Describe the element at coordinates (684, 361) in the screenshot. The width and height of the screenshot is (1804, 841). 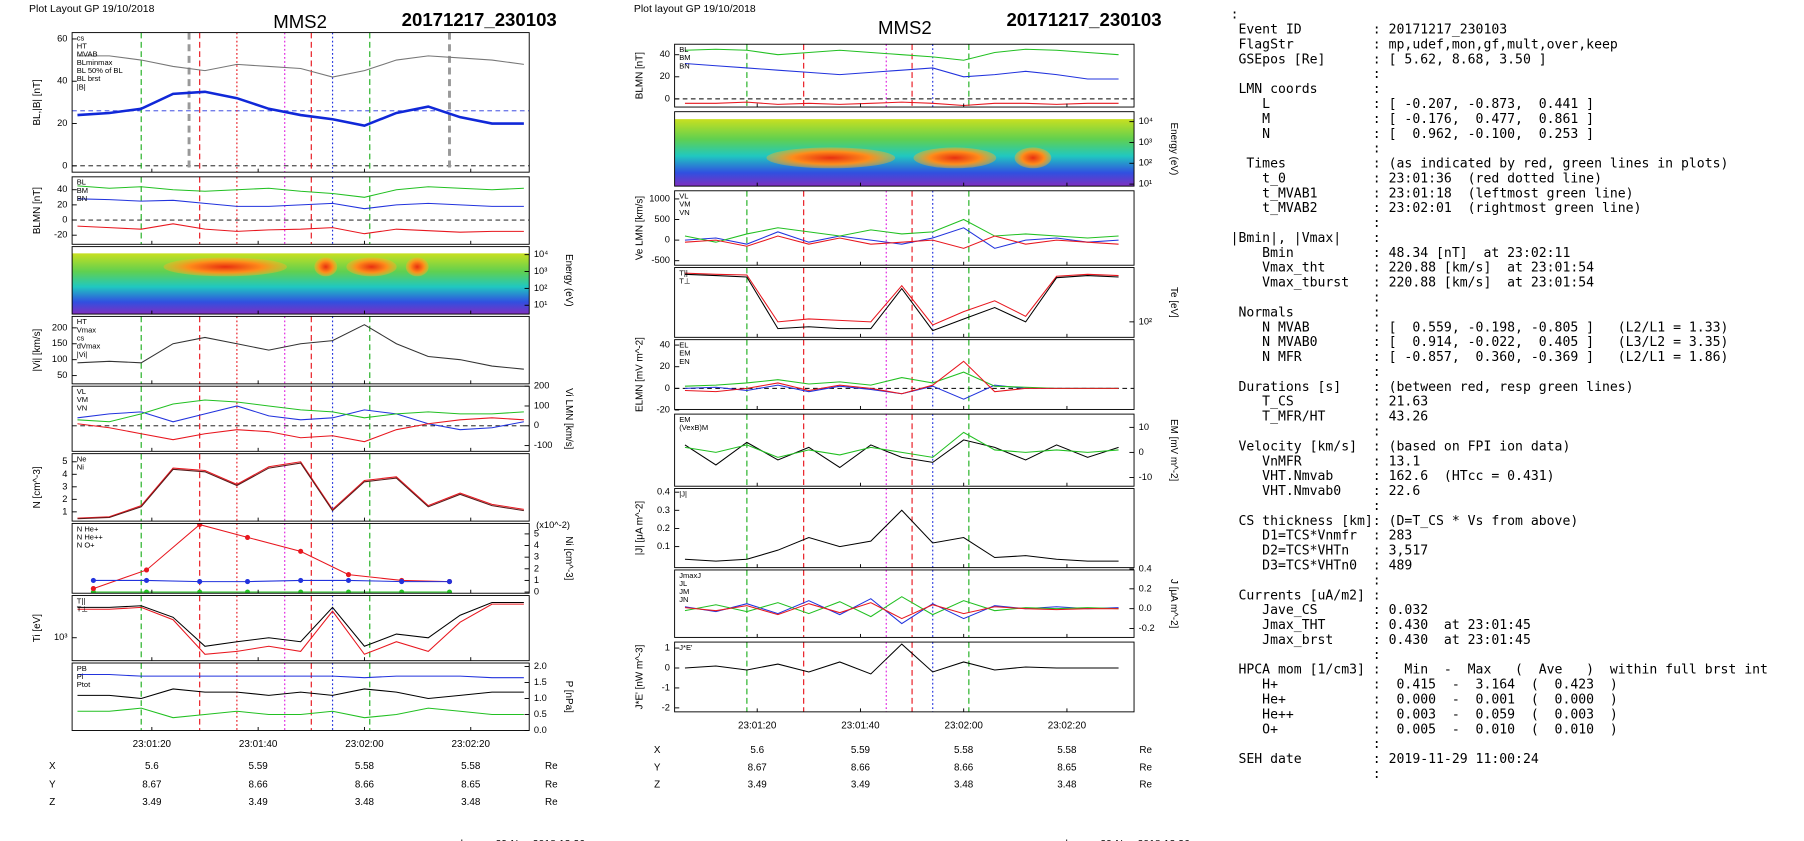
I see `legend-entry: EN` at that location.